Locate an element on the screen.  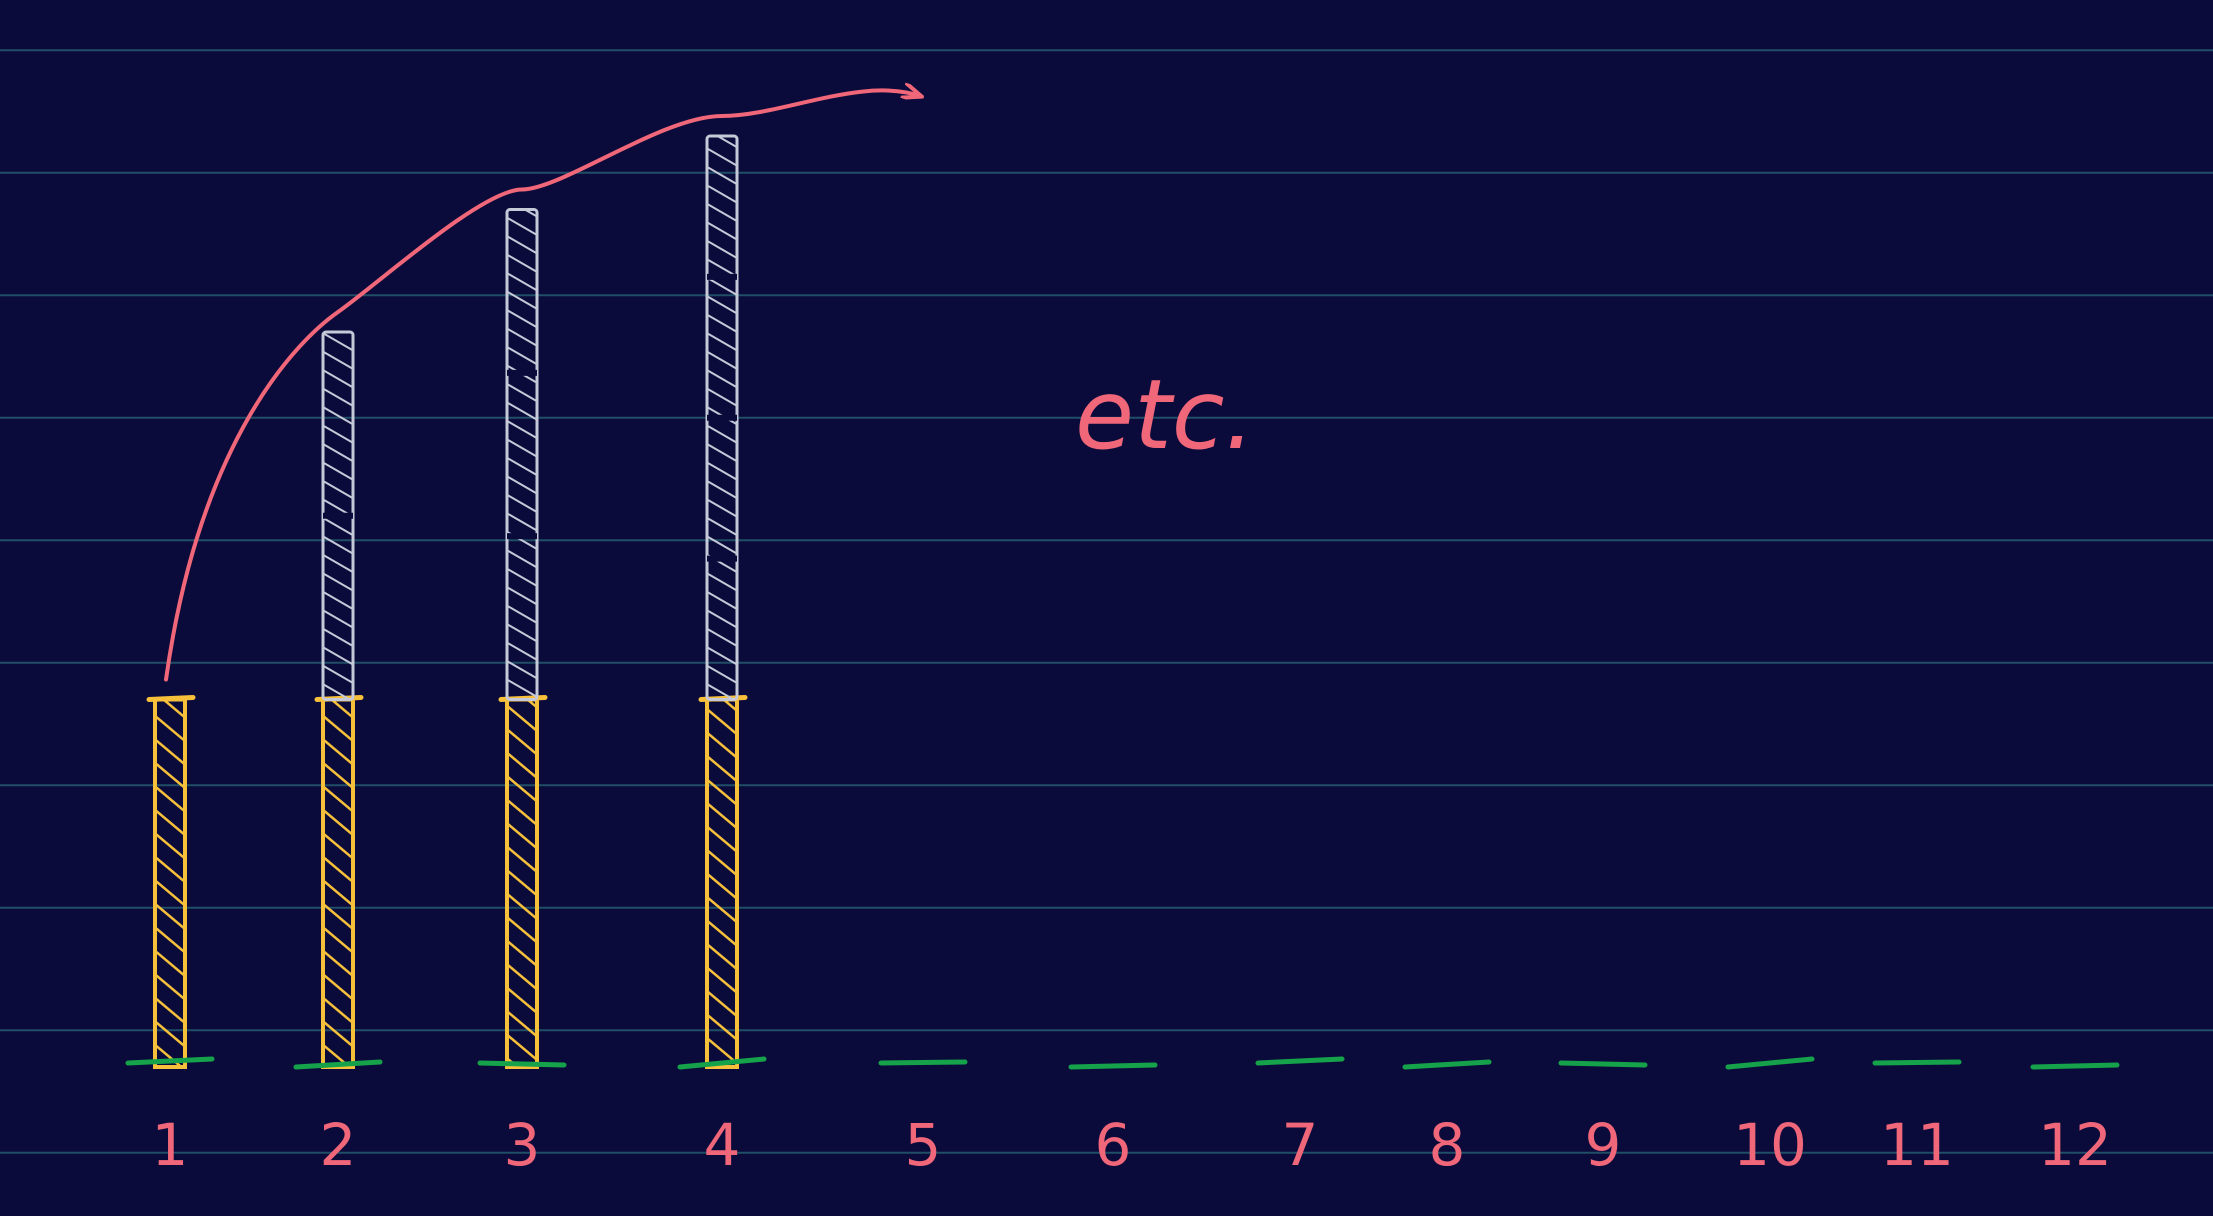
annotation-etc: etc. is located at coordinates (1165, 415).